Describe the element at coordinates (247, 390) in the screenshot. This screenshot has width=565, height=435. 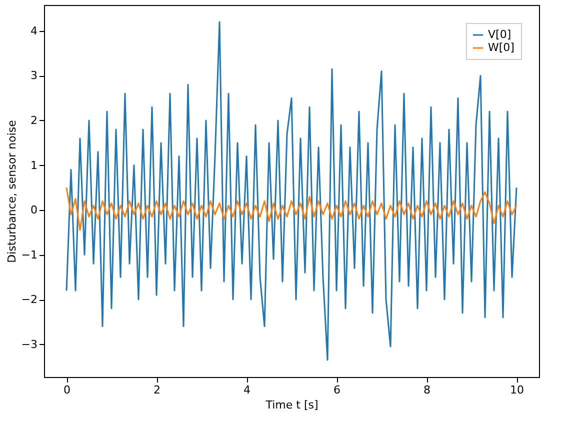
I see `x-tick-label: 4` at that location.